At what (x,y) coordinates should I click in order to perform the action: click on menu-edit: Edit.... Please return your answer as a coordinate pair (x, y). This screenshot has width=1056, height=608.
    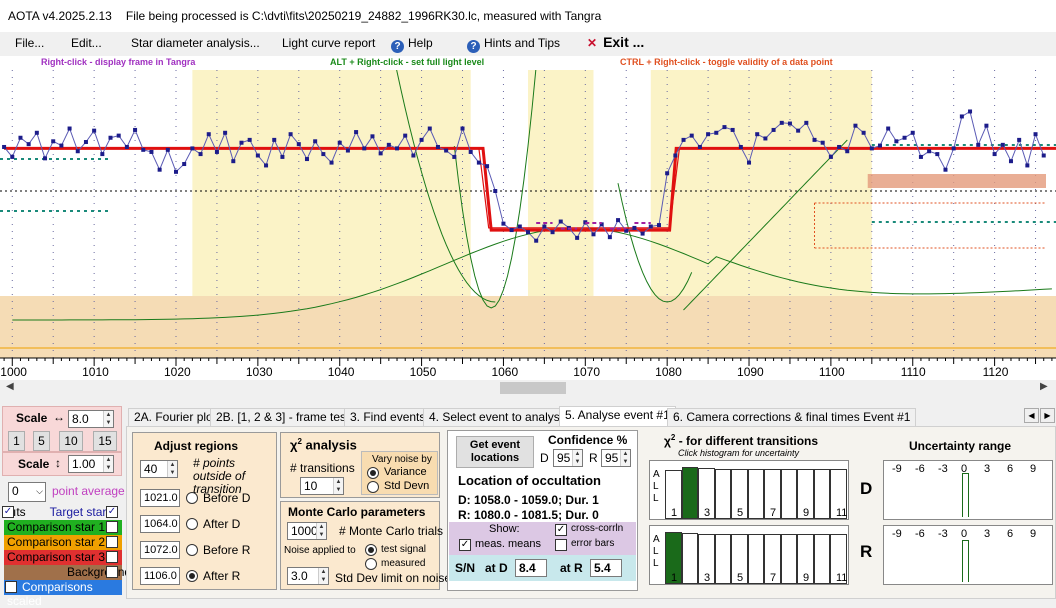
    Looking at the image, I should click on (86, 43).